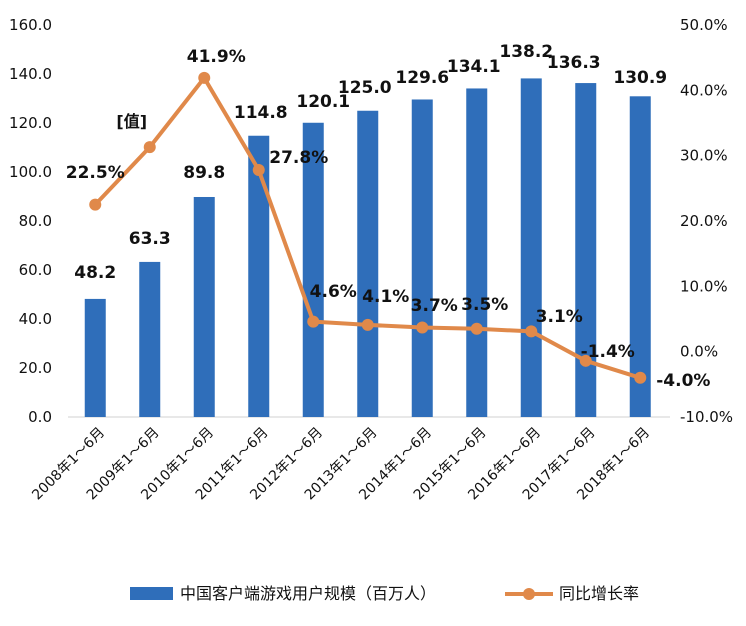 The image size is (746, 626). What do you see at coordinates (30, 25) in the screenshot?
I see `left-axis-tick-label: 160.0` at bounding box center [30, 25].